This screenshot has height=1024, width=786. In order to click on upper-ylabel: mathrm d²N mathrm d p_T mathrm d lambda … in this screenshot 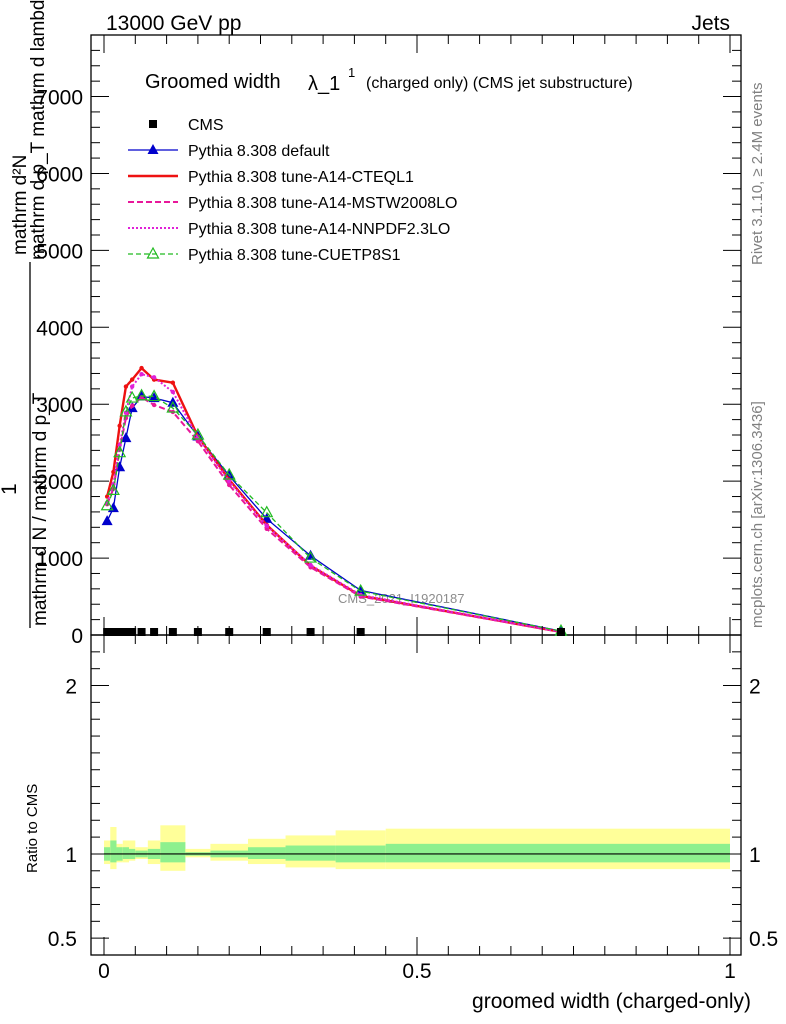, I will do `click(25, 314)`.